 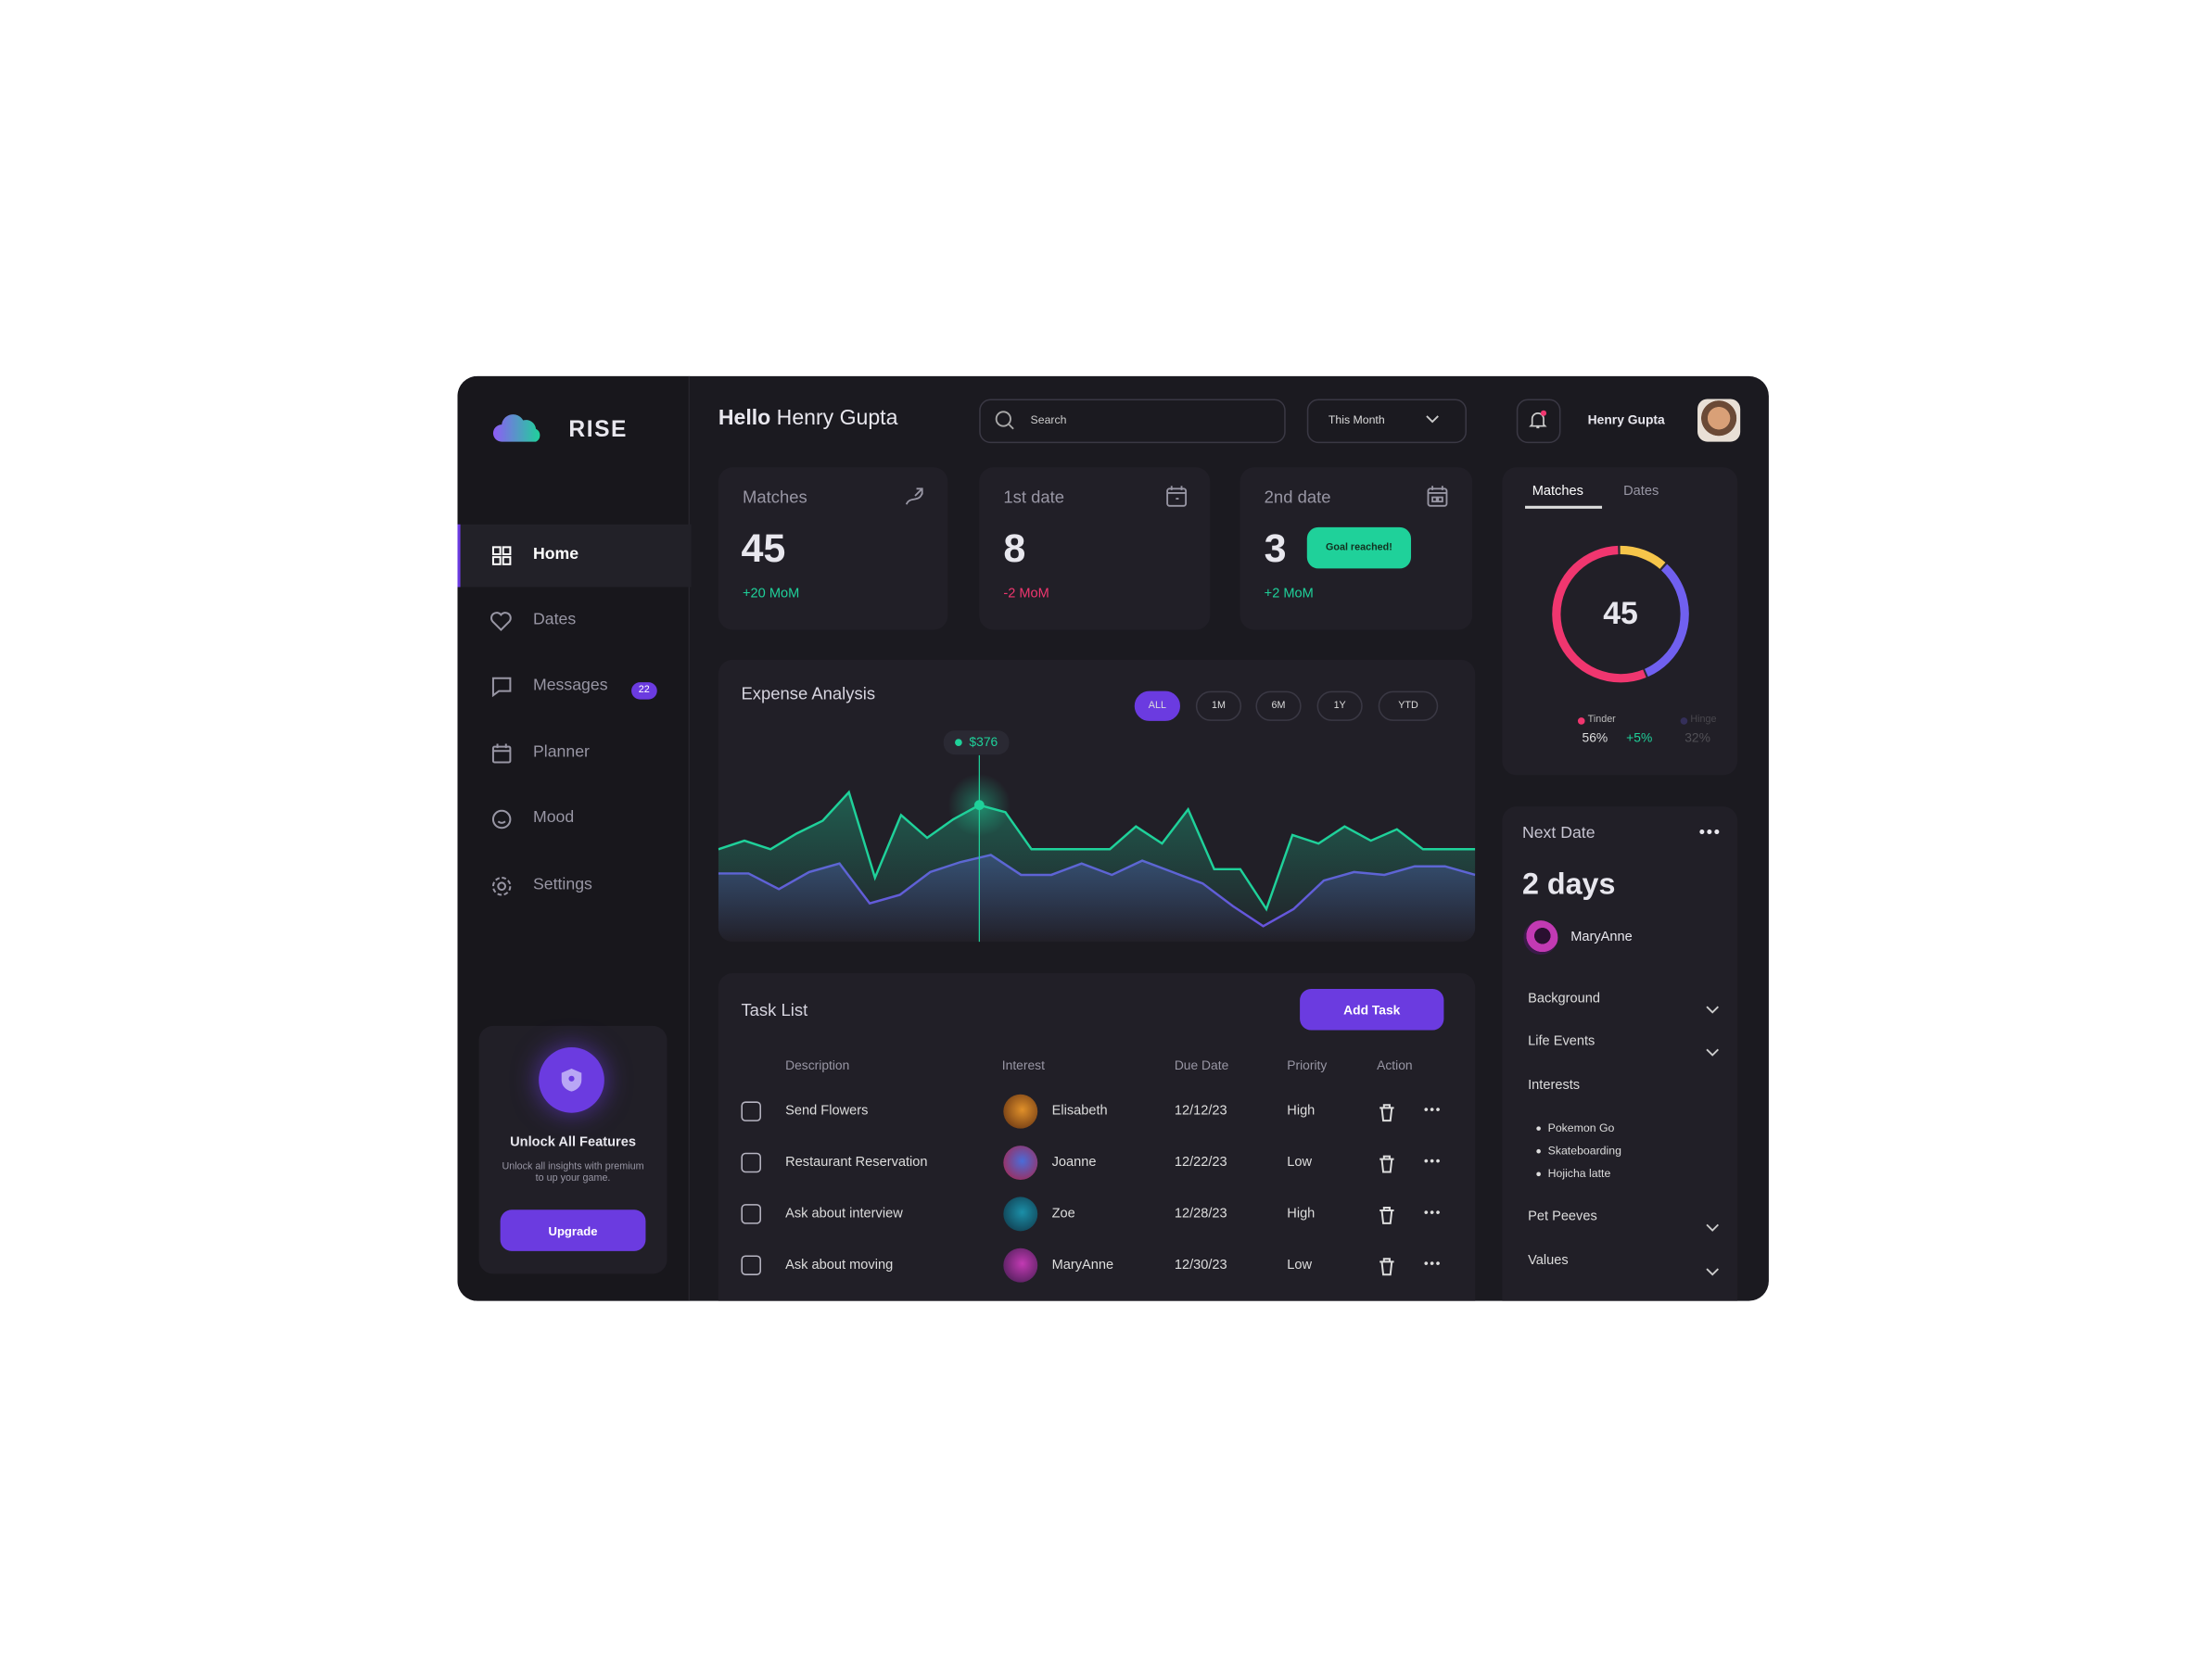 I want to click on upgrade-button: Upgrade, so click(x=573, y=1230).